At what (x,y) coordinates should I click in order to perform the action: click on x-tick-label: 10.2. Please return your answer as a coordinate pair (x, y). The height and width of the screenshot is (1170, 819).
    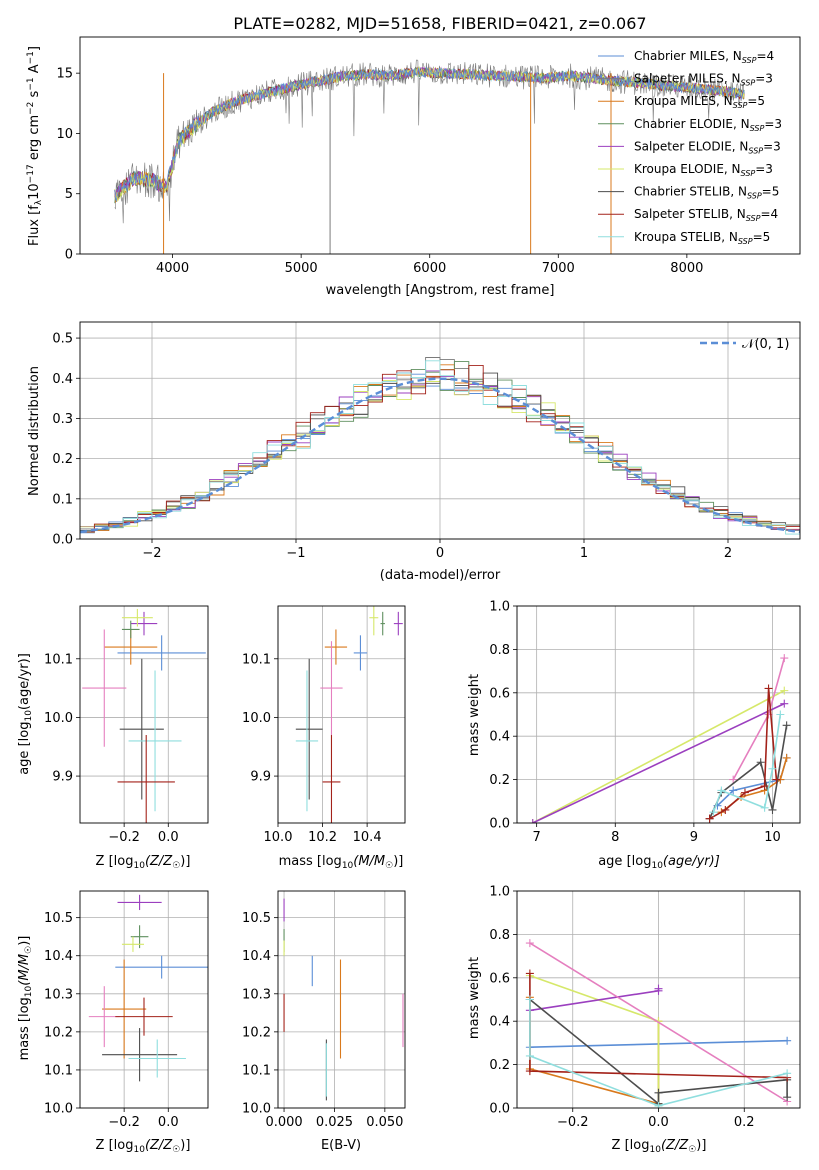
    Looking at the image, I should click on (322, 837).